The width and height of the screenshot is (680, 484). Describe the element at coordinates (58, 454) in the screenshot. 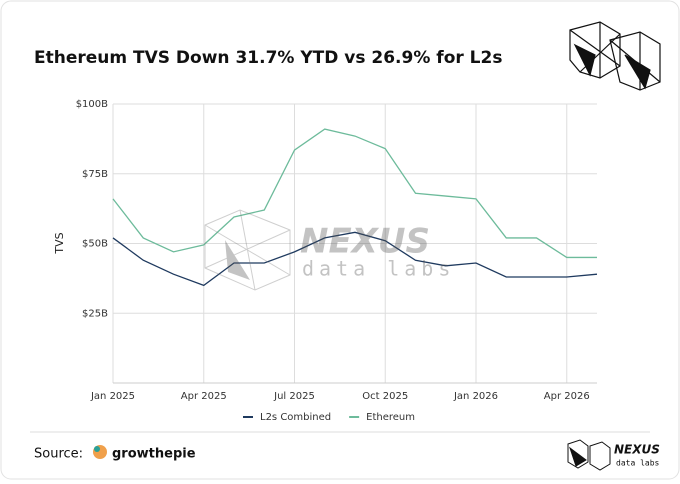

I see `source-label: Source:` at that location.